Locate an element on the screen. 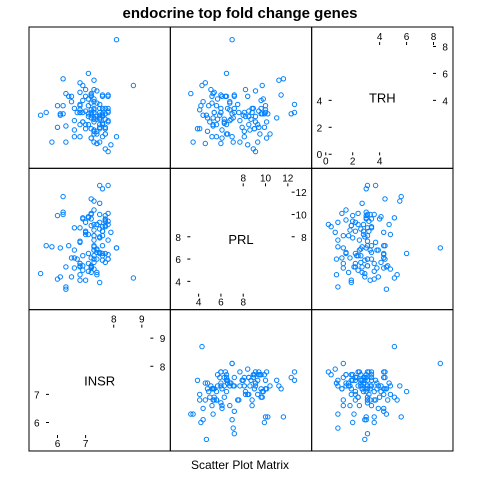 The width and height of the screenshot is (480, 480). chart-title: endocrine top fold change genes is located at coordinates (239, 13).